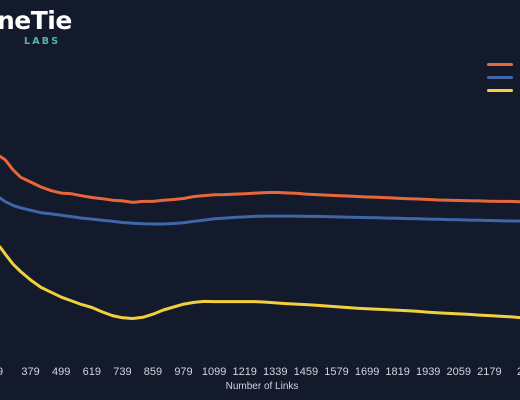 Image resolution: width=520 pixels, height=400 pixels. What do you see at coordinates (428, 372) in the screenshot?
I see `x-tick-label: 1939` at bounding box center [428, 372].